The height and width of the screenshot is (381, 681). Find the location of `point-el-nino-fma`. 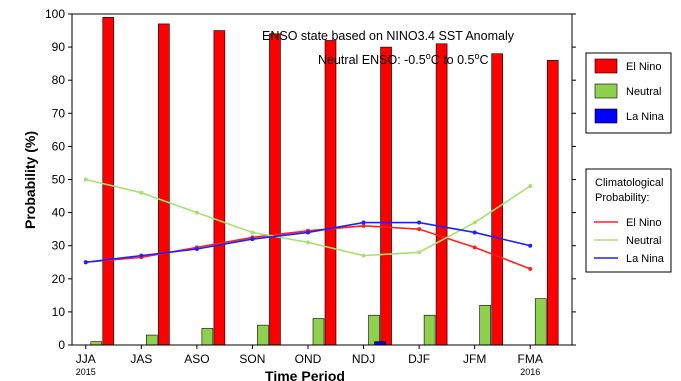

point-el-nino-fma is located at coordinates (530, 268).